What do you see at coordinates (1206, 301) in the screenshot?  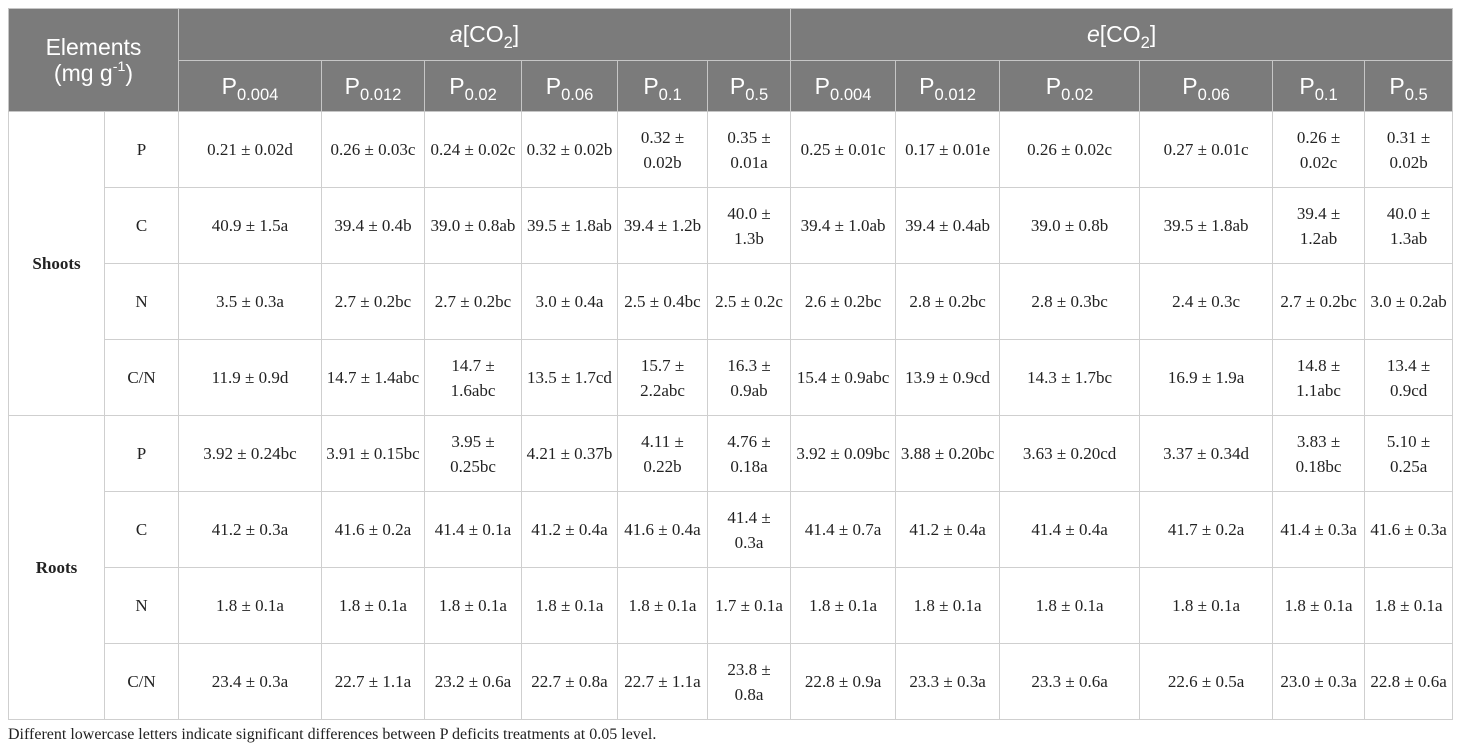 I see `table-cell: 2.4 ± 0.3c` at bounding box center [1206, 301].